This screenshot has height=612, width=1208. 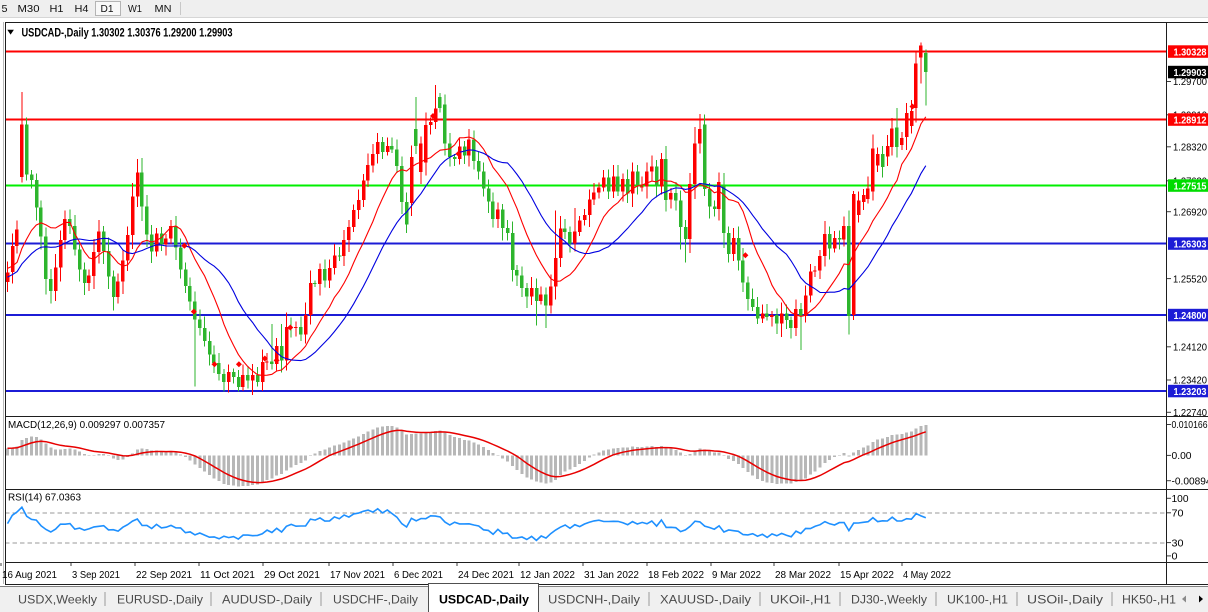 I want to click on svg-text: 17 Nov 2021, so click(x=357, y=575).